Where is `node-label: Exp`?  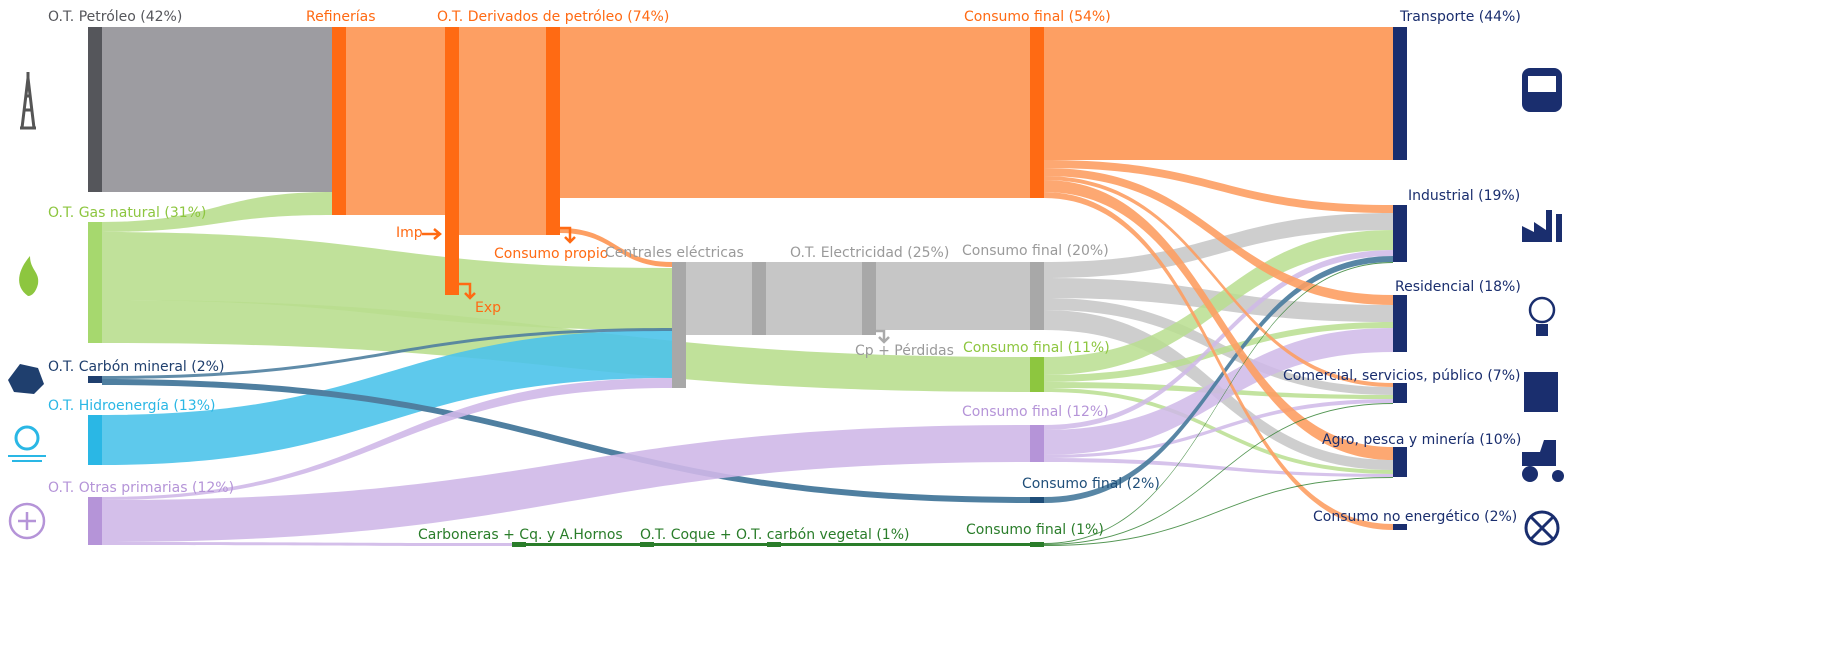
node-label: Exp is located at coordinates (488, 308).